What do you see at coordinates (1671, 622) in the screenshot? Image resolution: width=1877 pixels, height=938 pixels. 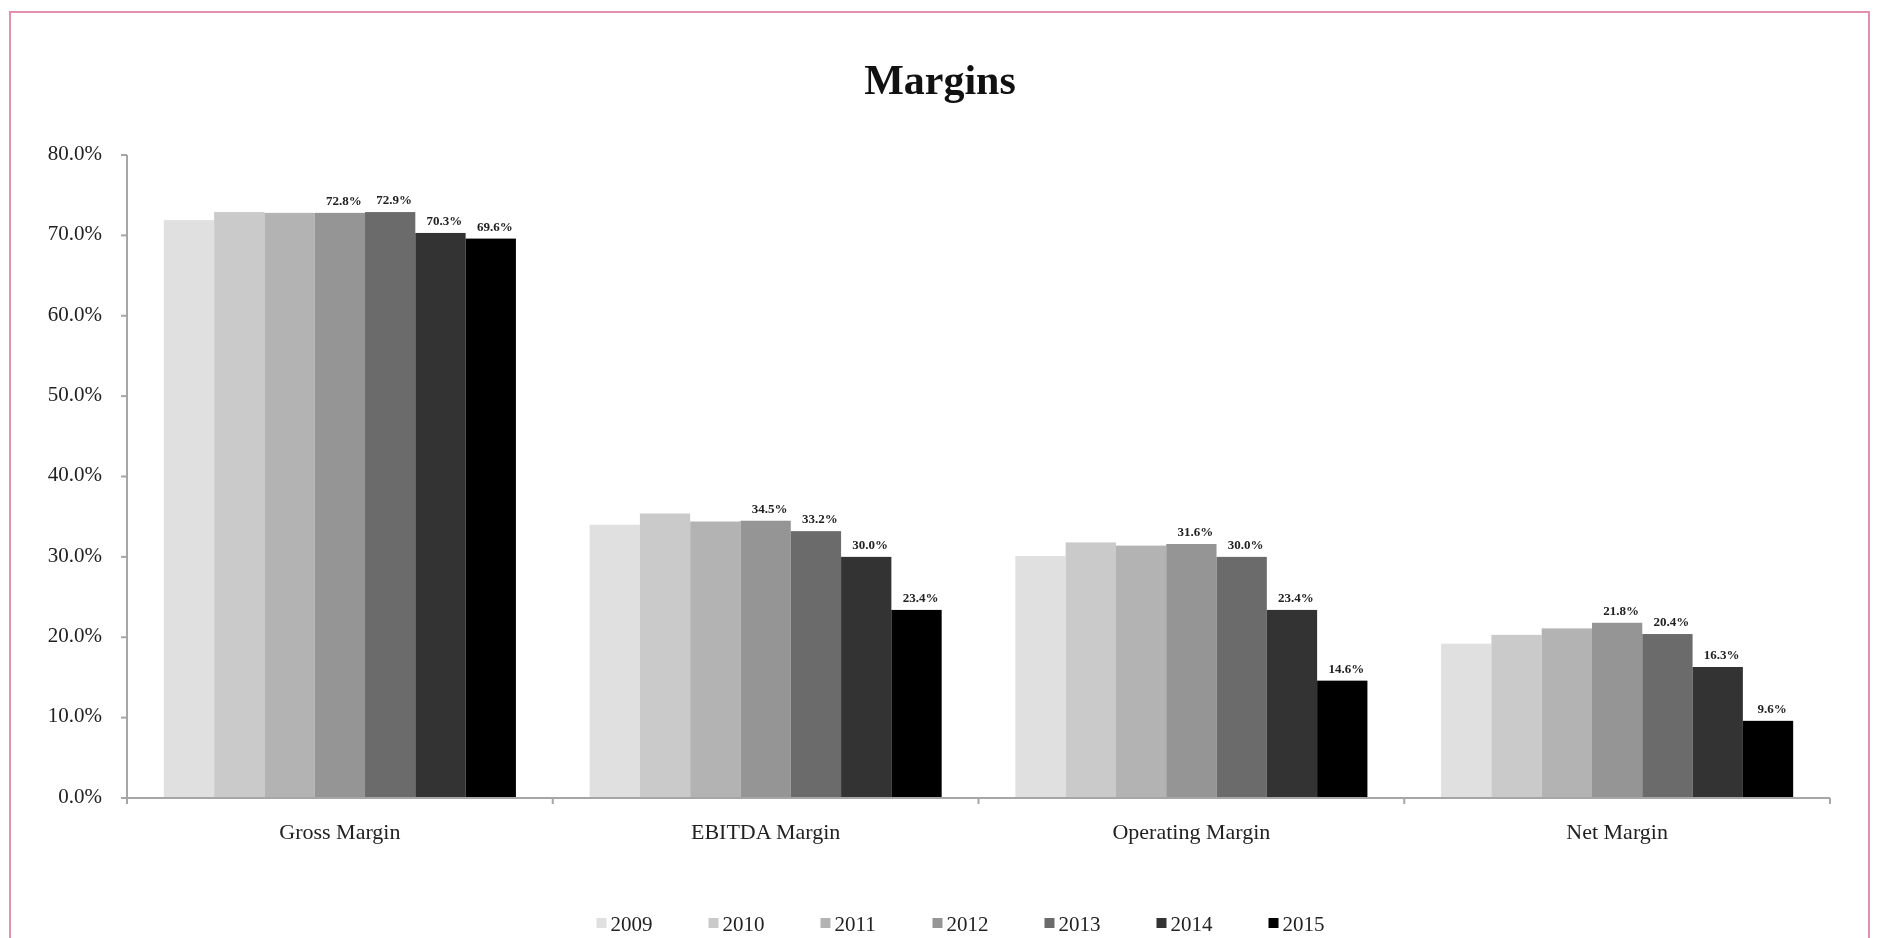 I see `data-label: 20.4%` at bounding box center [1671, 622].